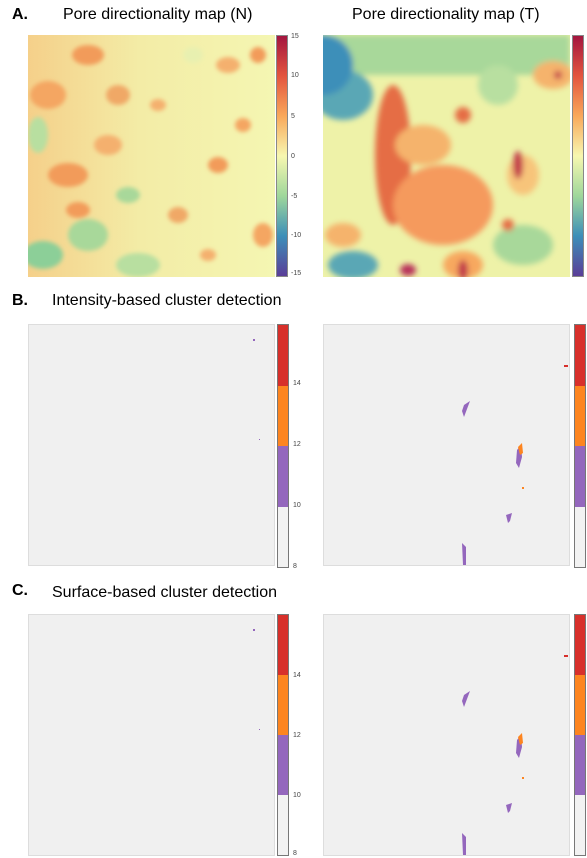 The height and width of the screenshot is (858, 587). What do you see at coordinates (580, 735) in the screenshot?
I see `cluster-colorbar-c-right` at bounding box center [580, 735].